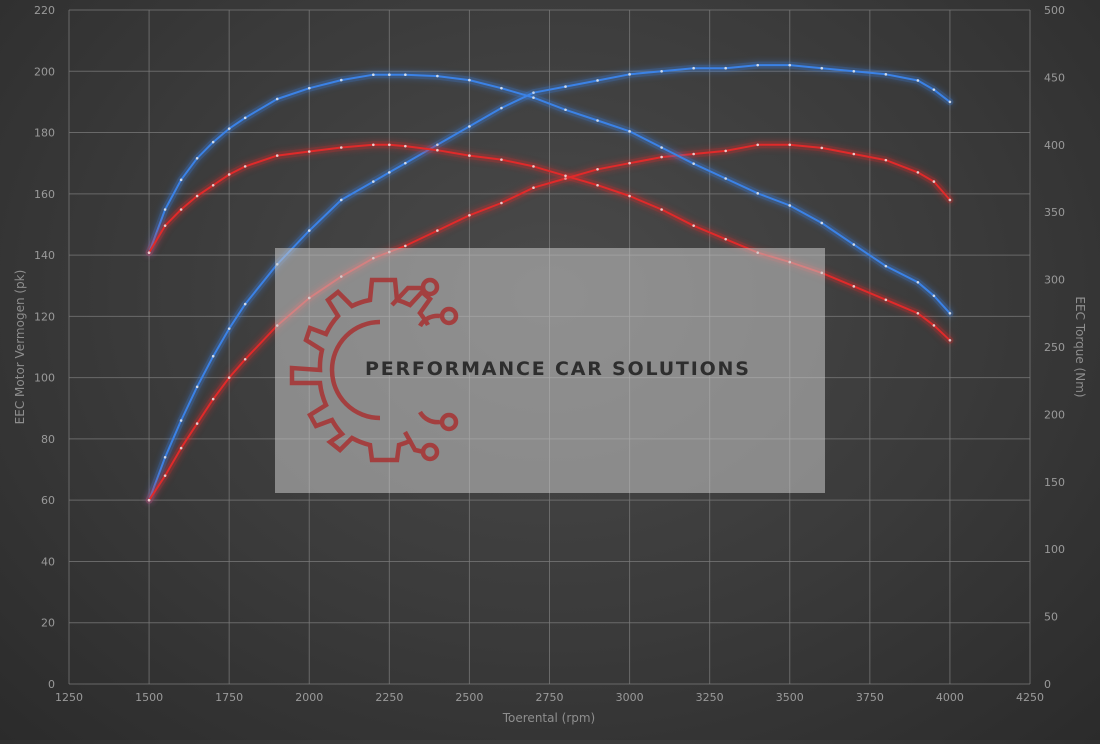 This screenshot has width=1100, height=744. What do you see at coordinates (1080, 346) in the screenshot?
I see `y-axis-right-title: EEC Torque (Nm)` at bounding box center [1080, 346].